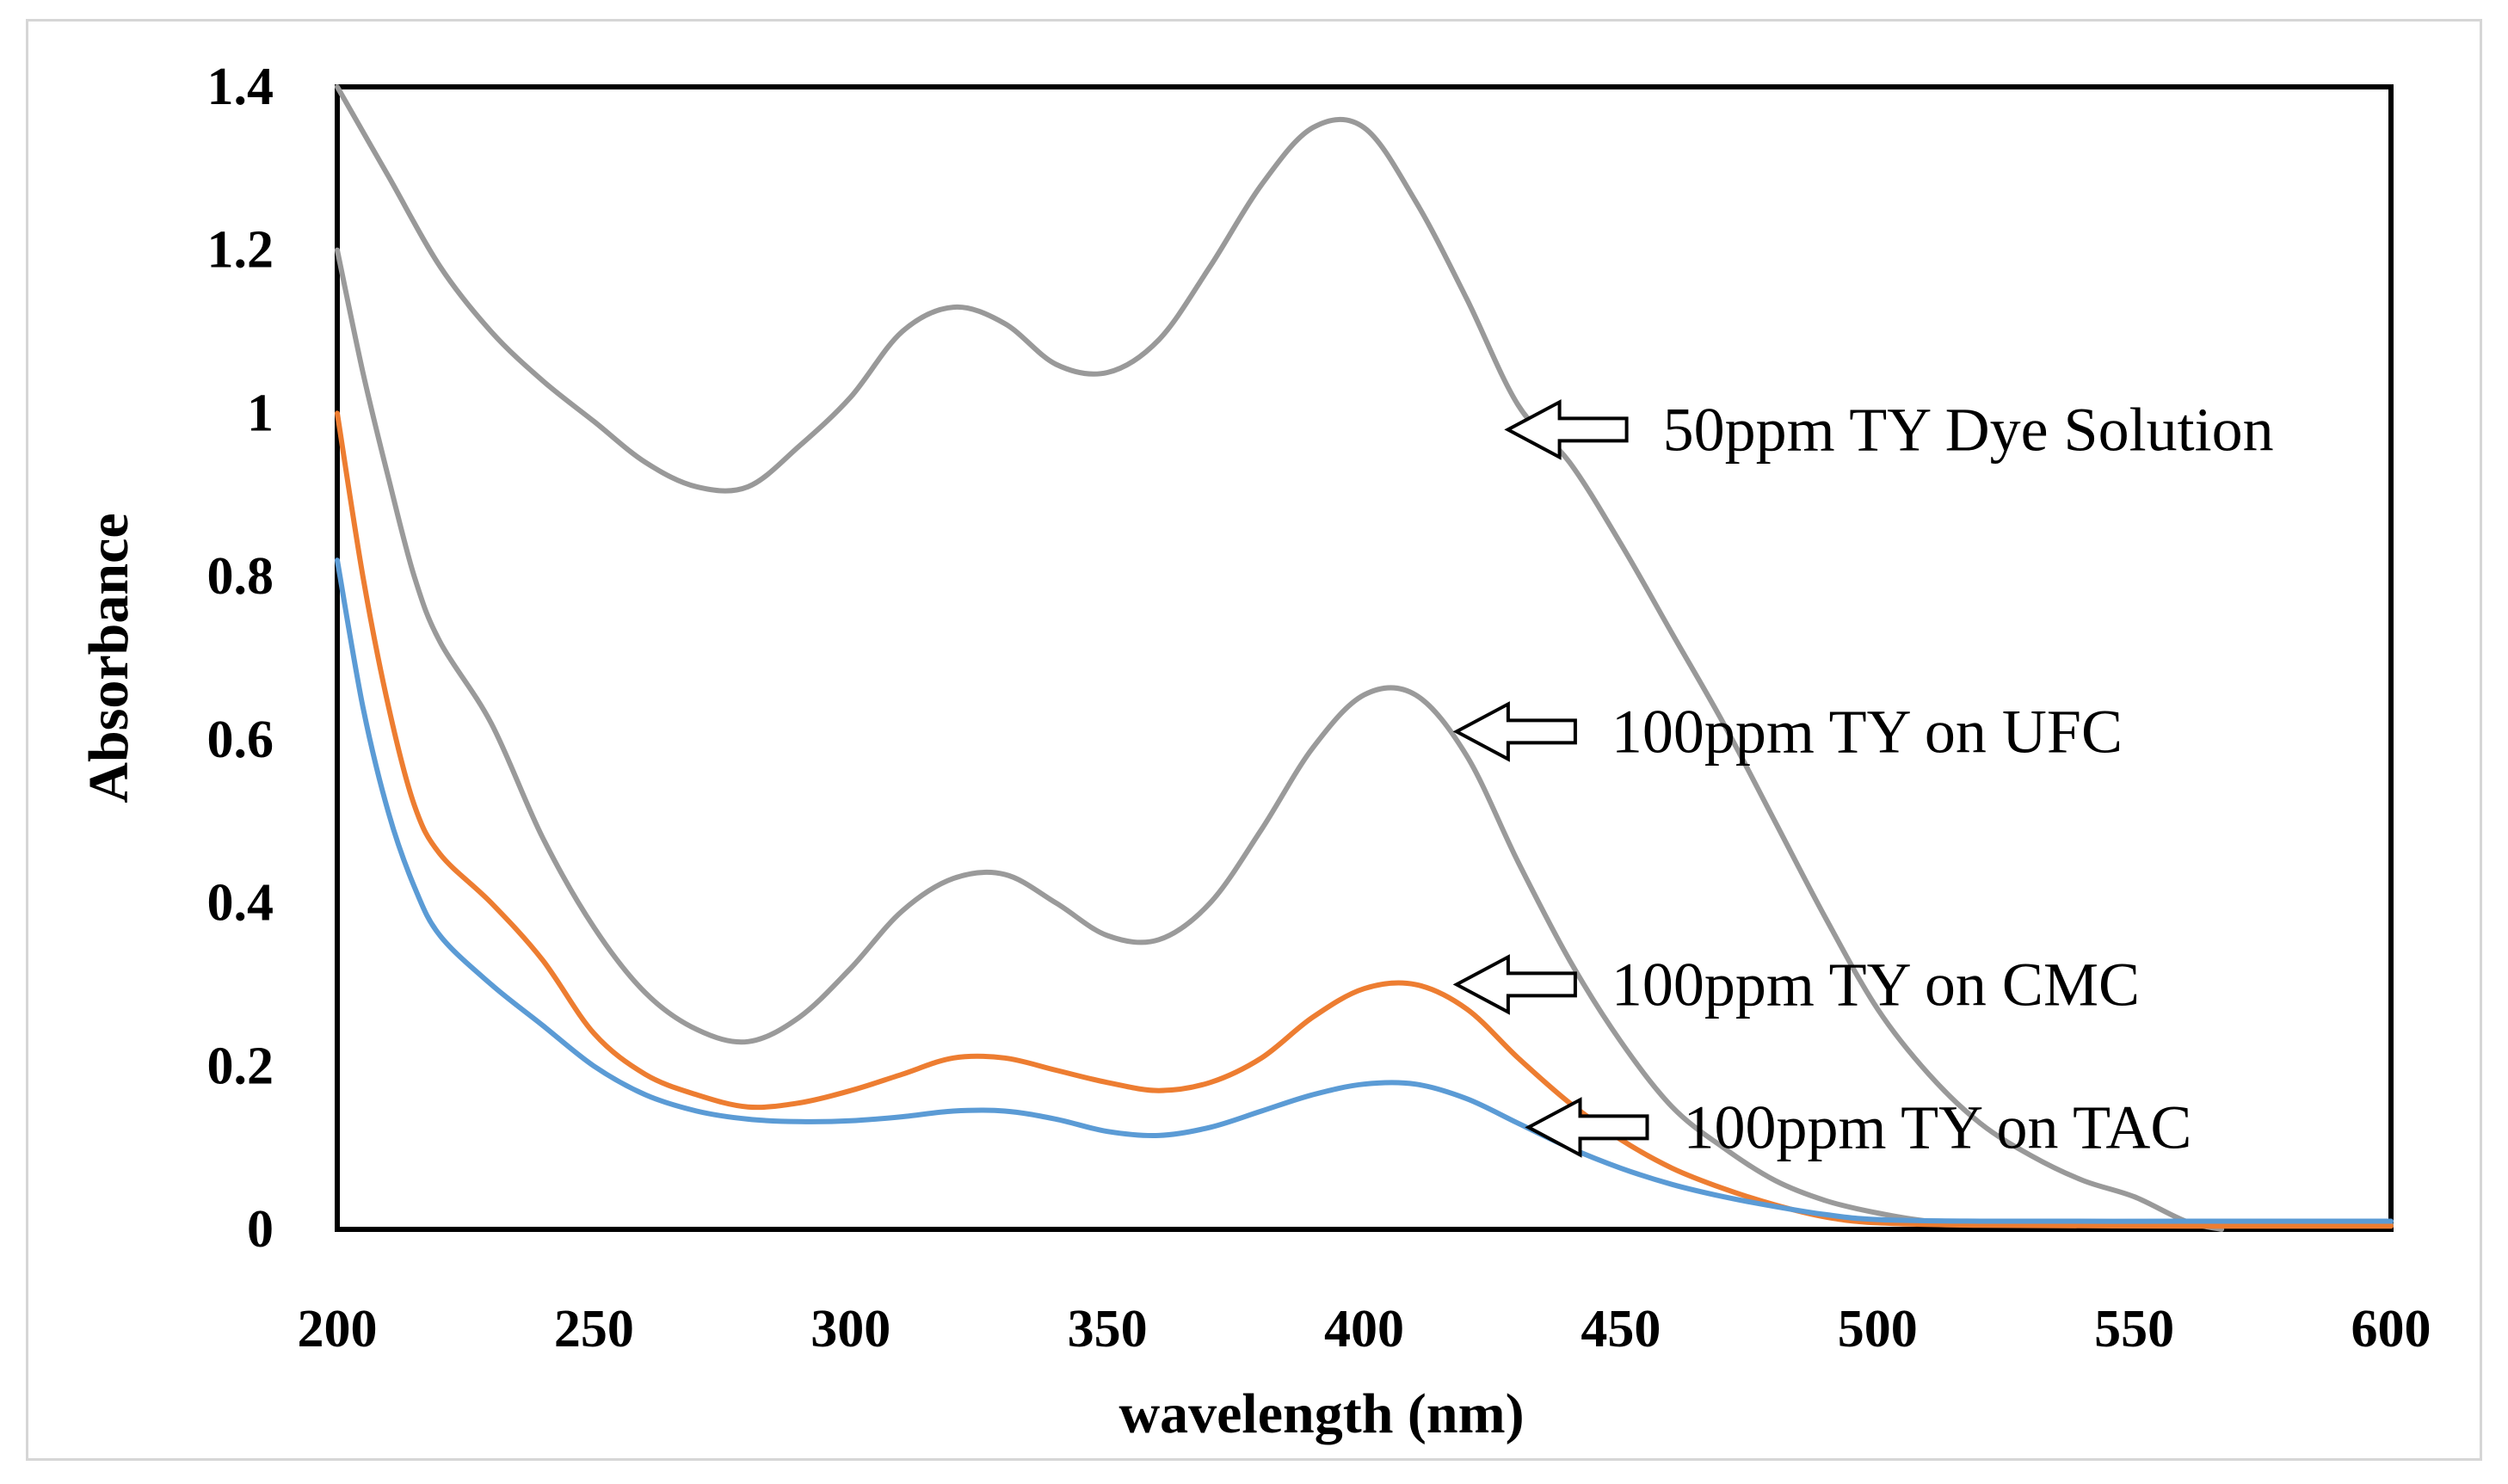 The image size is (2508, 1484). Describe the element at coordinates (108, 658) in the screenshot. I see `y-axis-title: Absorbance` at that location.